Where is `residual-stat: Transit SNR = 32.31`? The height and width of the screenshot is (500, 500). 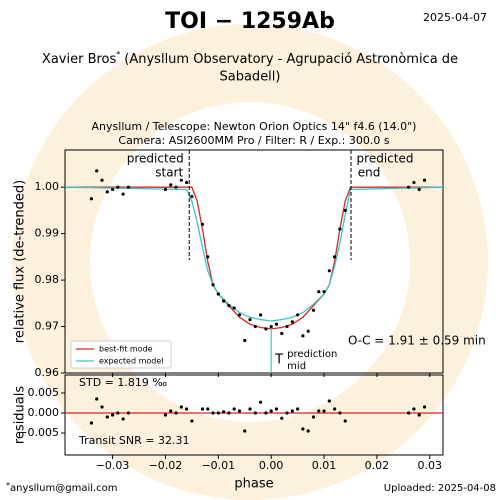 residual-stat: Transit SNR = 32.31 is located at coordinates (134, 440).